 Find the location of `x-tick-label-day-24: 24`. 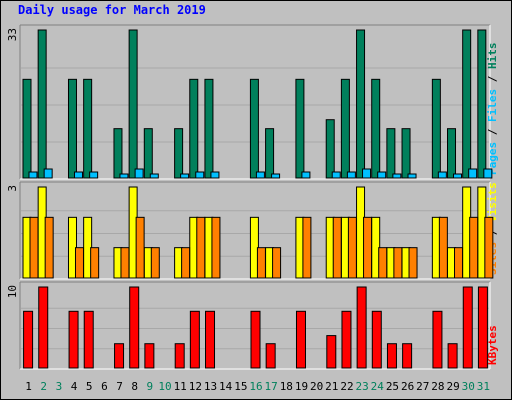

x-tick-label-day-24: 24 is located at coordinates (378, 386).